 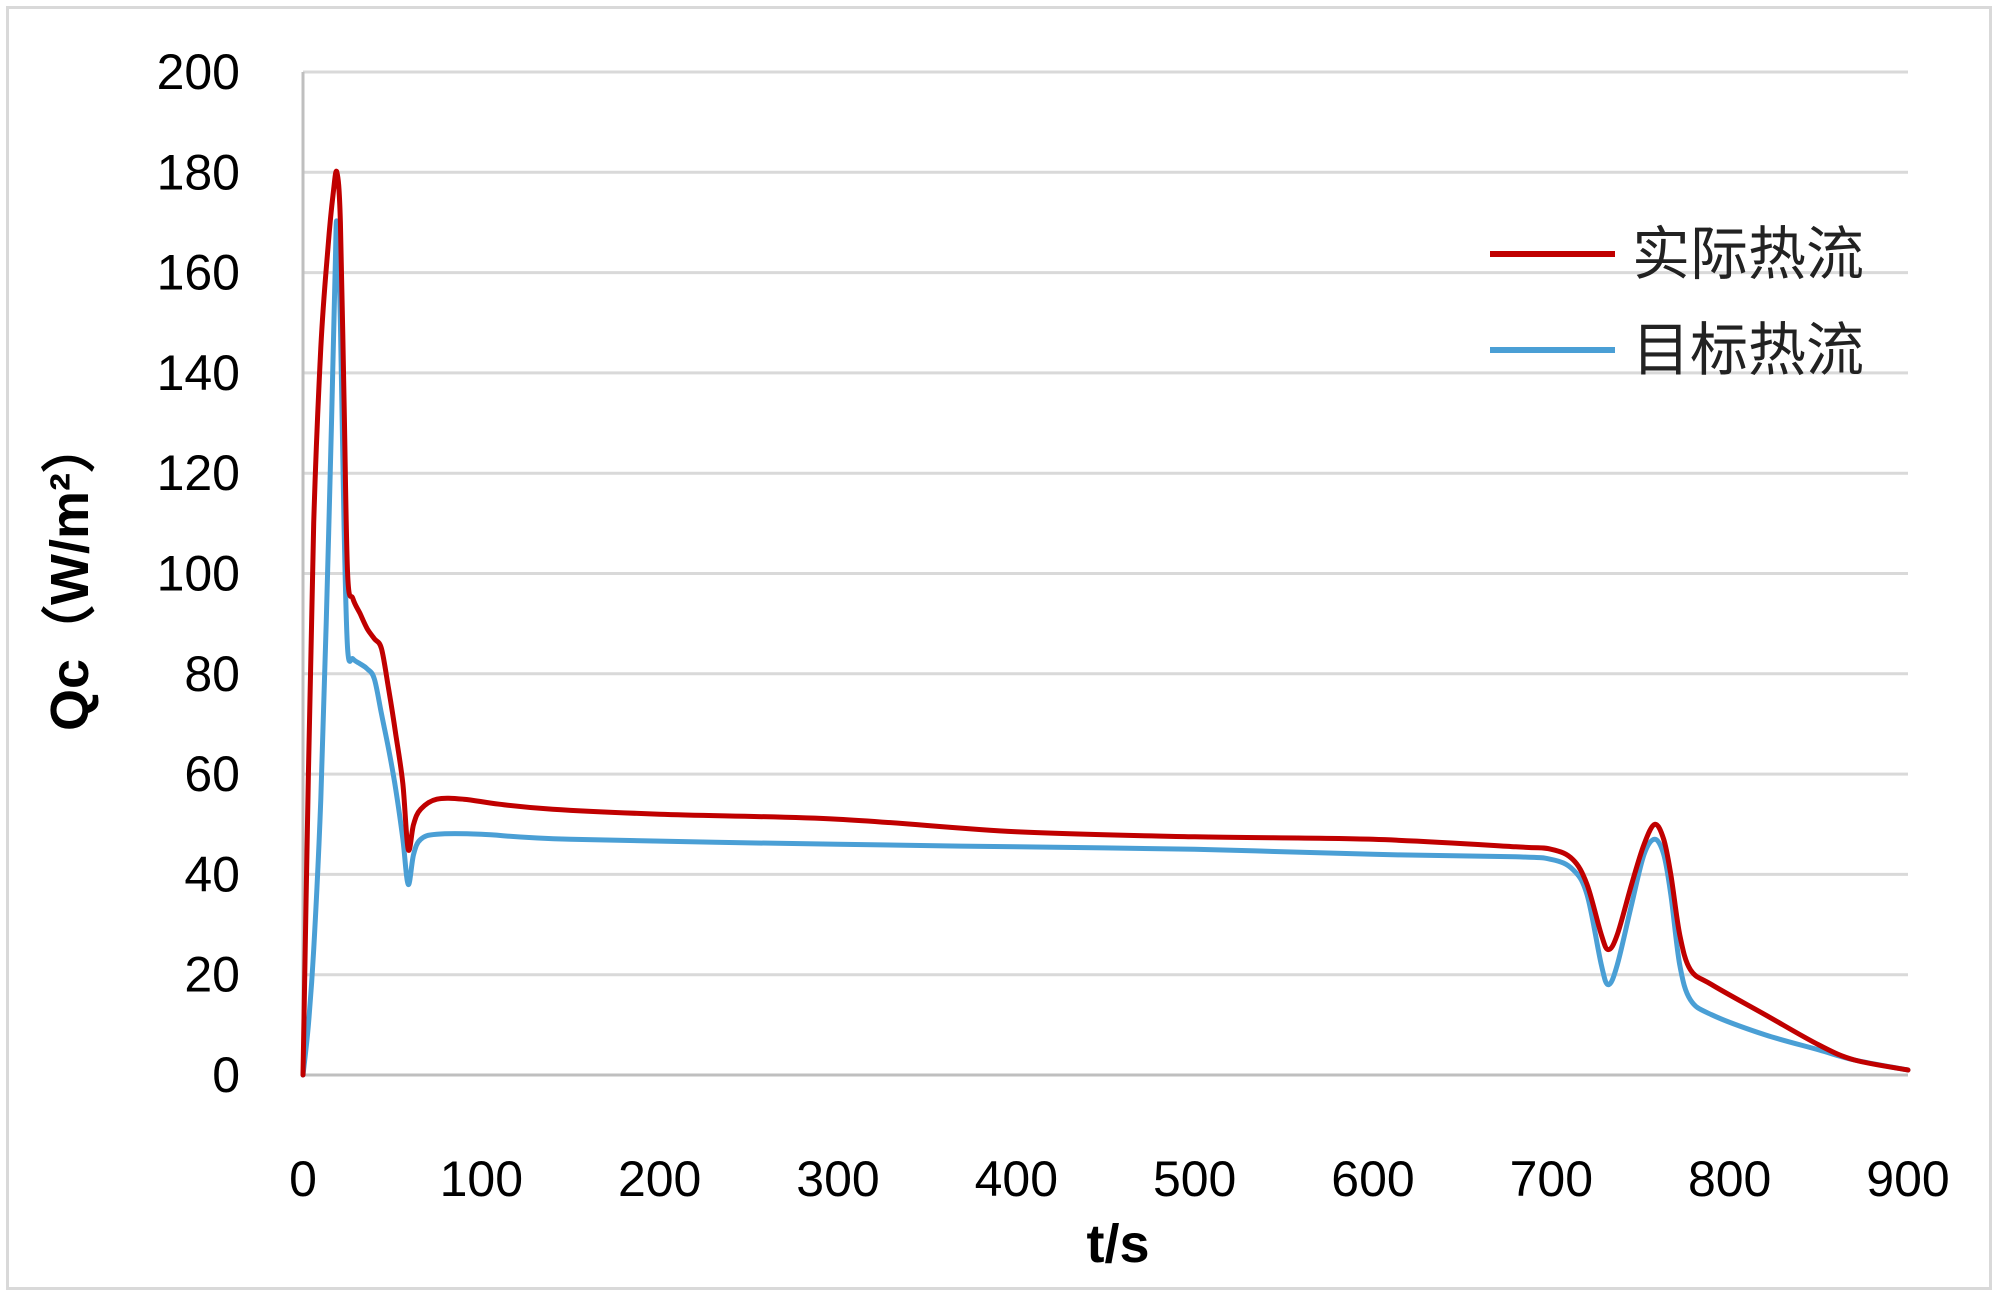 What do you see at coordinates (1748, 254) in the screenshot?
I see `legend-label-actual: 实际热流` at bounding box center [1748, 254].